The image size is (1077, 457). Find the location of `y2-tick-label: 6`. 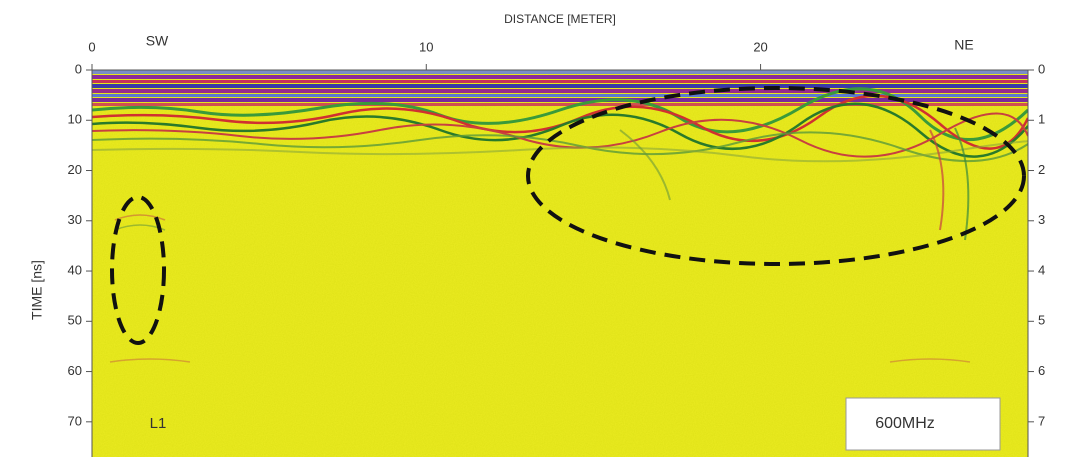

y2-tick-label: 6 is located at coordinates (1041, 370).